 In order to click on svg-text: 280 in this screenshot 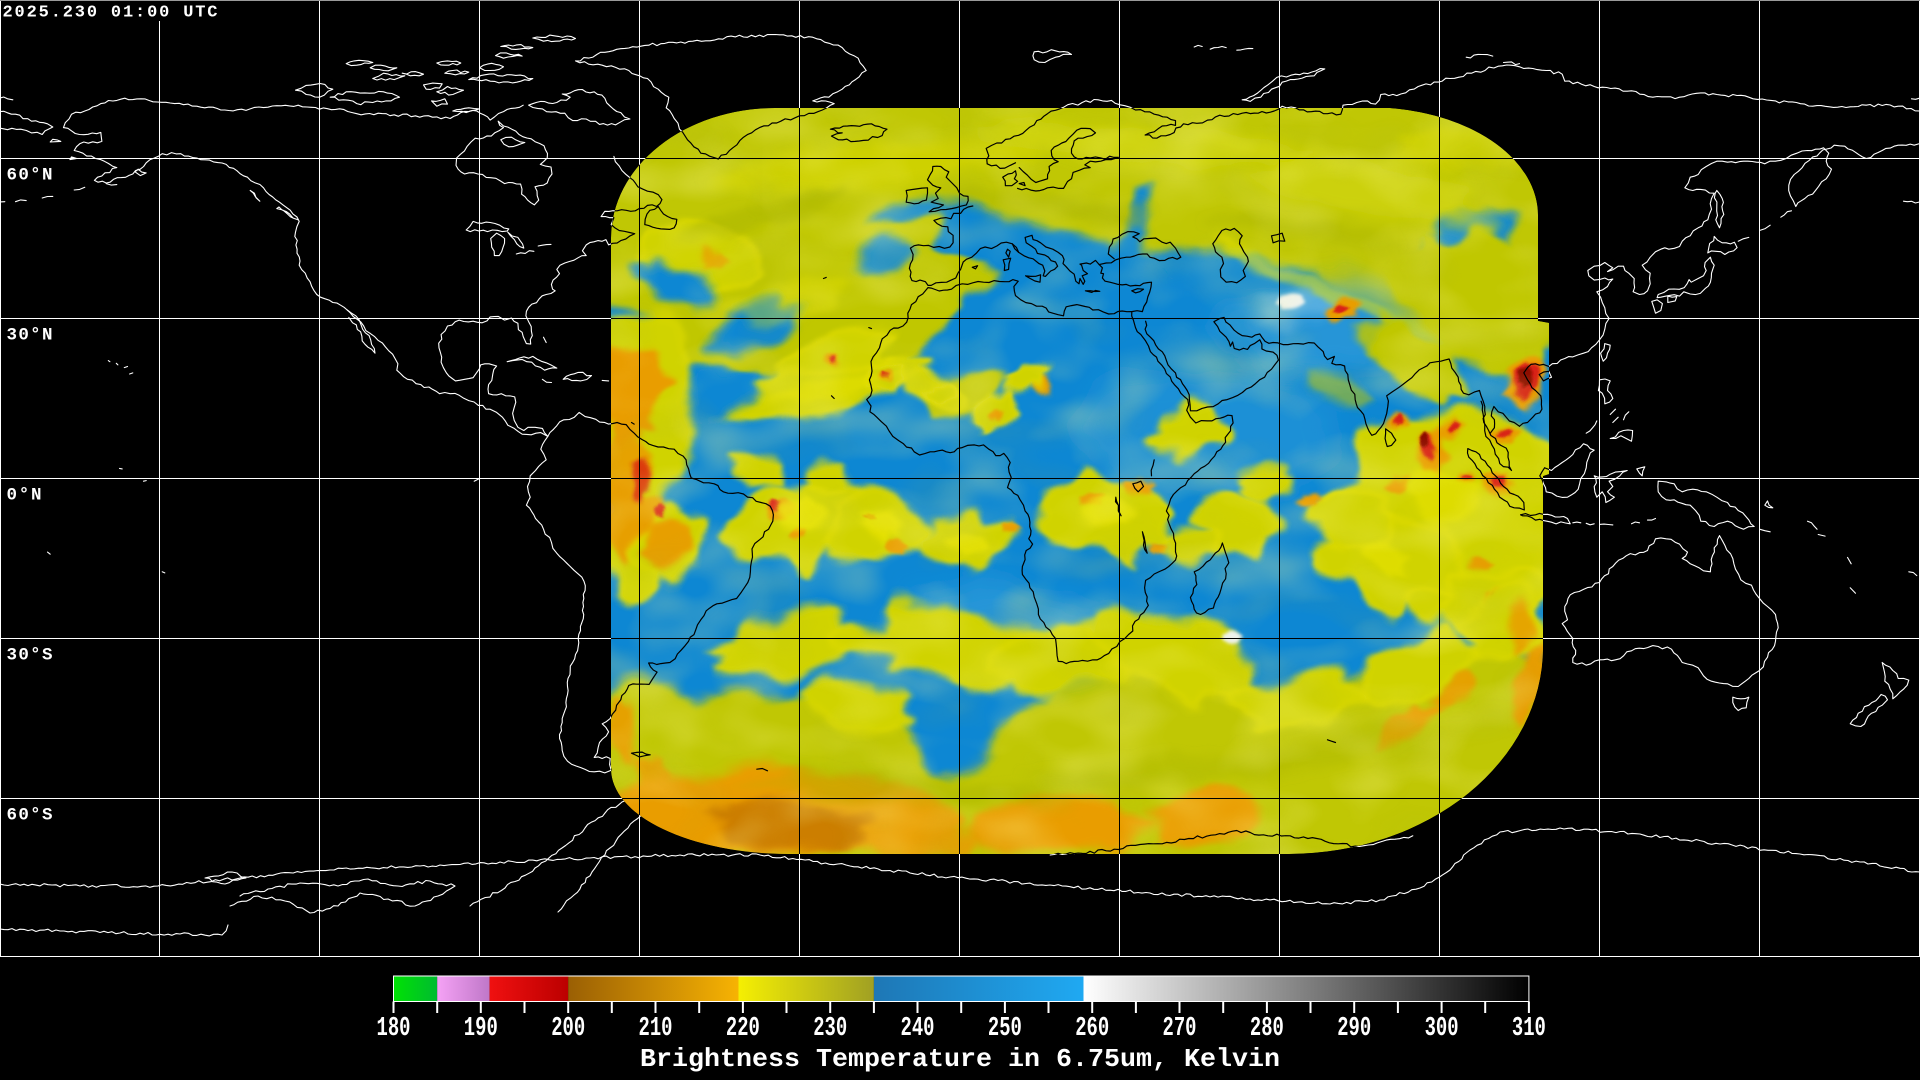, I will do `click(1267, 1029)`.